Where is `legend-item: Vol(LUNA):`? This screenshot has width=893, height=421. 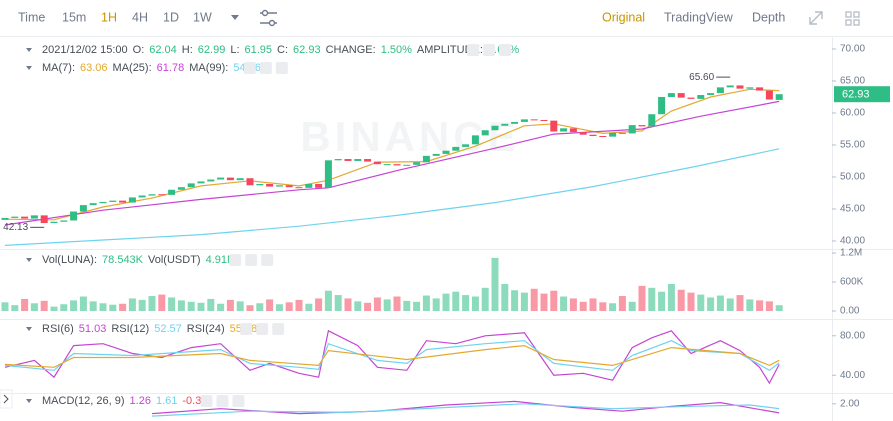
legend-item: Vol(LUNA): is located at coordinates (69, 260).